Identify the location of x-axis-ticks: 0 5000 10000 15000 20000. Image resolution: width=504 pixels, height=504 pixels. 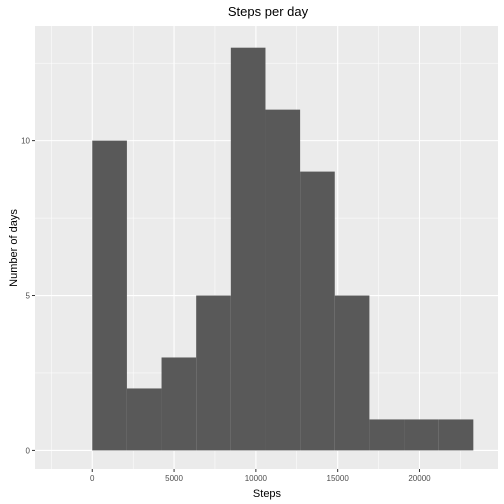
(260, 476).